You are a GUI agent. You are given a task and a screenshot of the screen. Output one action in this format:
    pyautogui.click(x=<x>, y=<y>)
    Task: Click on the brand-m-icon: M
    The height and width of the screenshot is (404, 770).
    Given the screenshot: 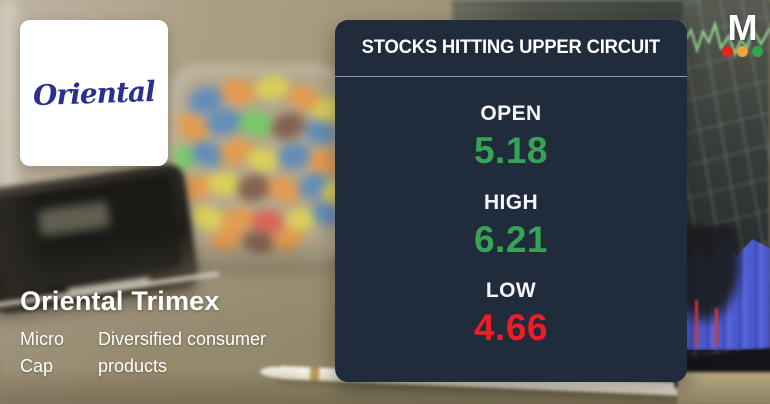 What is the action you would take?
    pyautogui.click(x=742, y=27)
    